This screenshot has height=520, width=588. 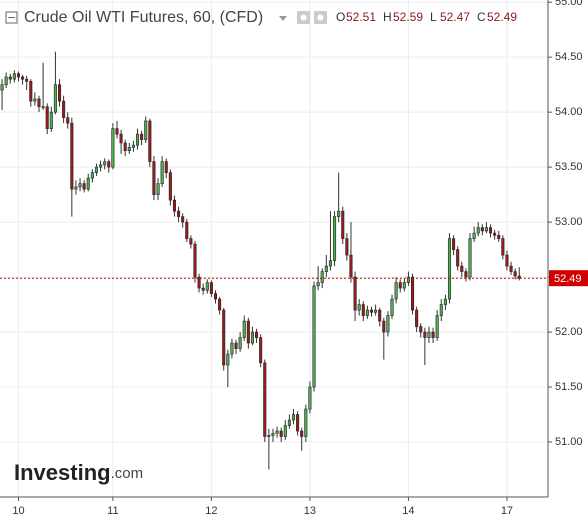 I want to click on y-tick-label: 52.00, so click(x=569, y=332).